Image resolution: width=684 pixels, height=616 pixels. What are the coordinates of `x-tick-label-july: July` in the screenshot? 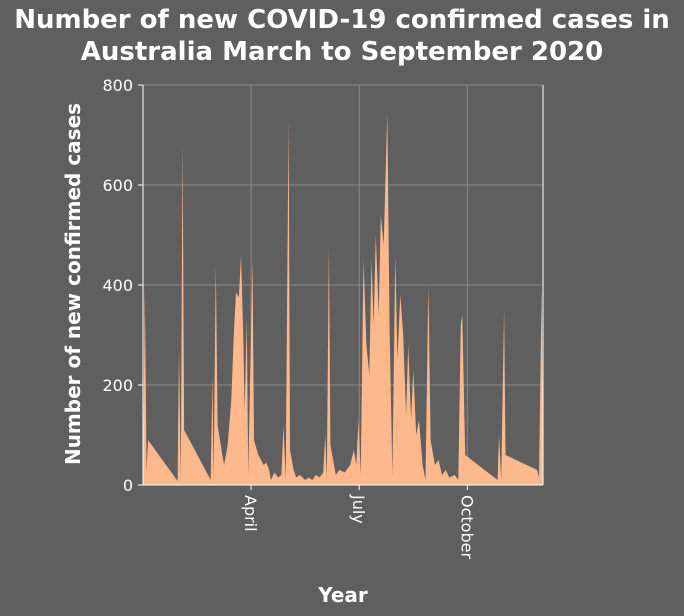 It's located at (358, 509).